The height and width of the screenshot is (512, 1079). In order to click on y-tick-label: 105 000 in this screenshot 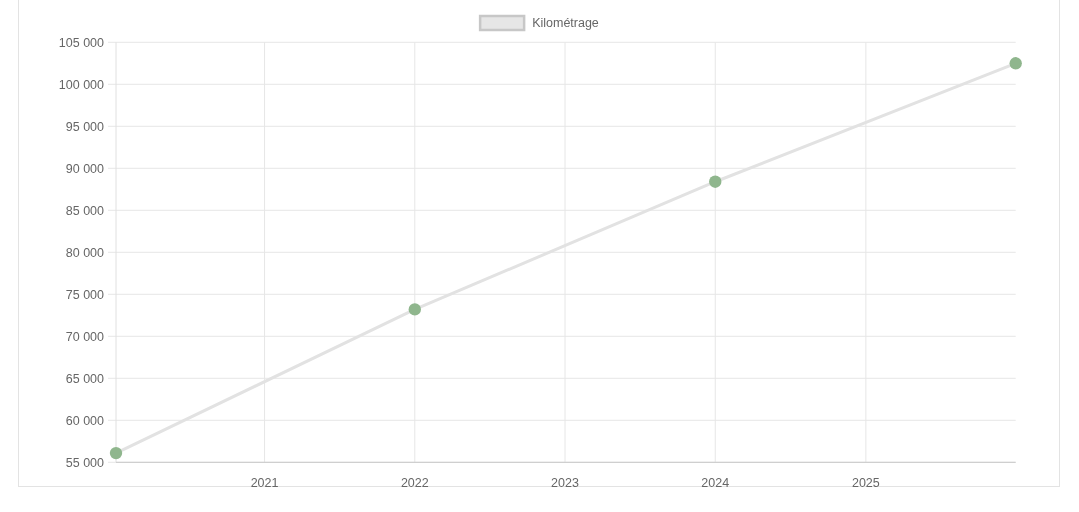, I will do `click(81, 42)`.